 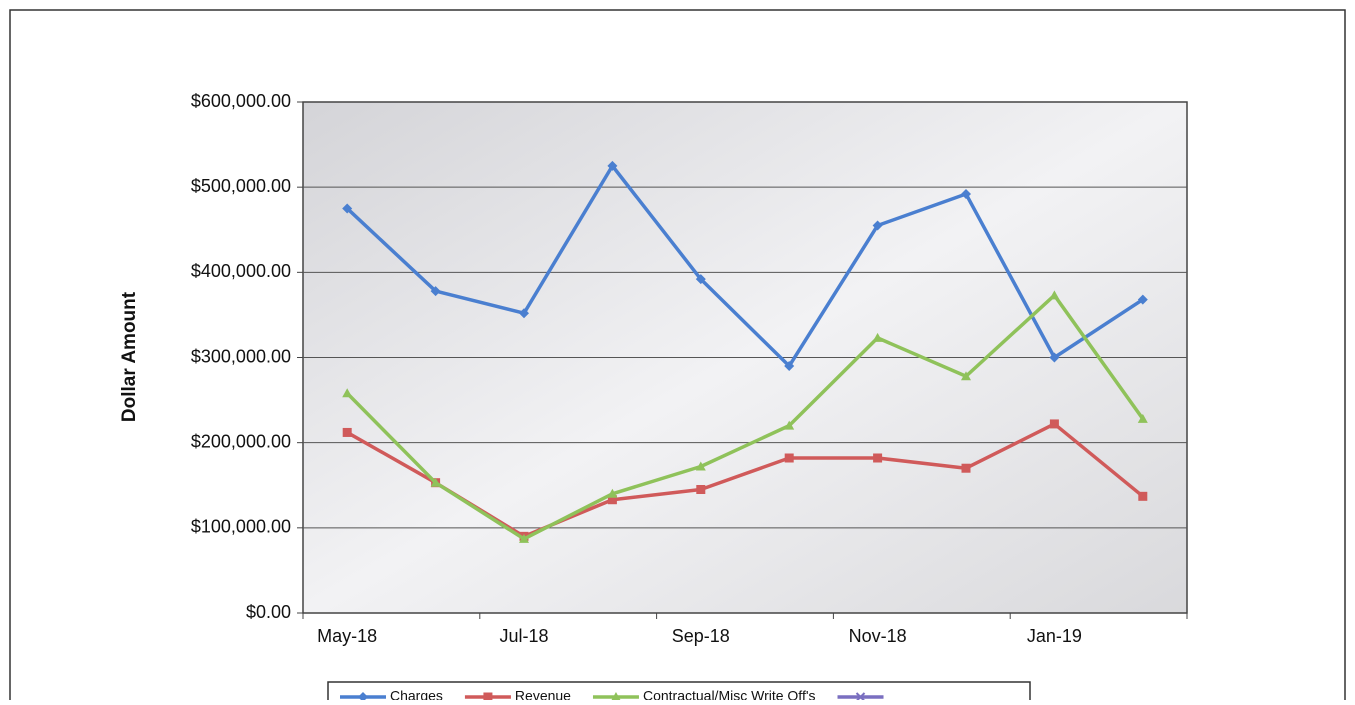 I want to click on y-tick-label: $600,000.00, so click(x=241, y=101).